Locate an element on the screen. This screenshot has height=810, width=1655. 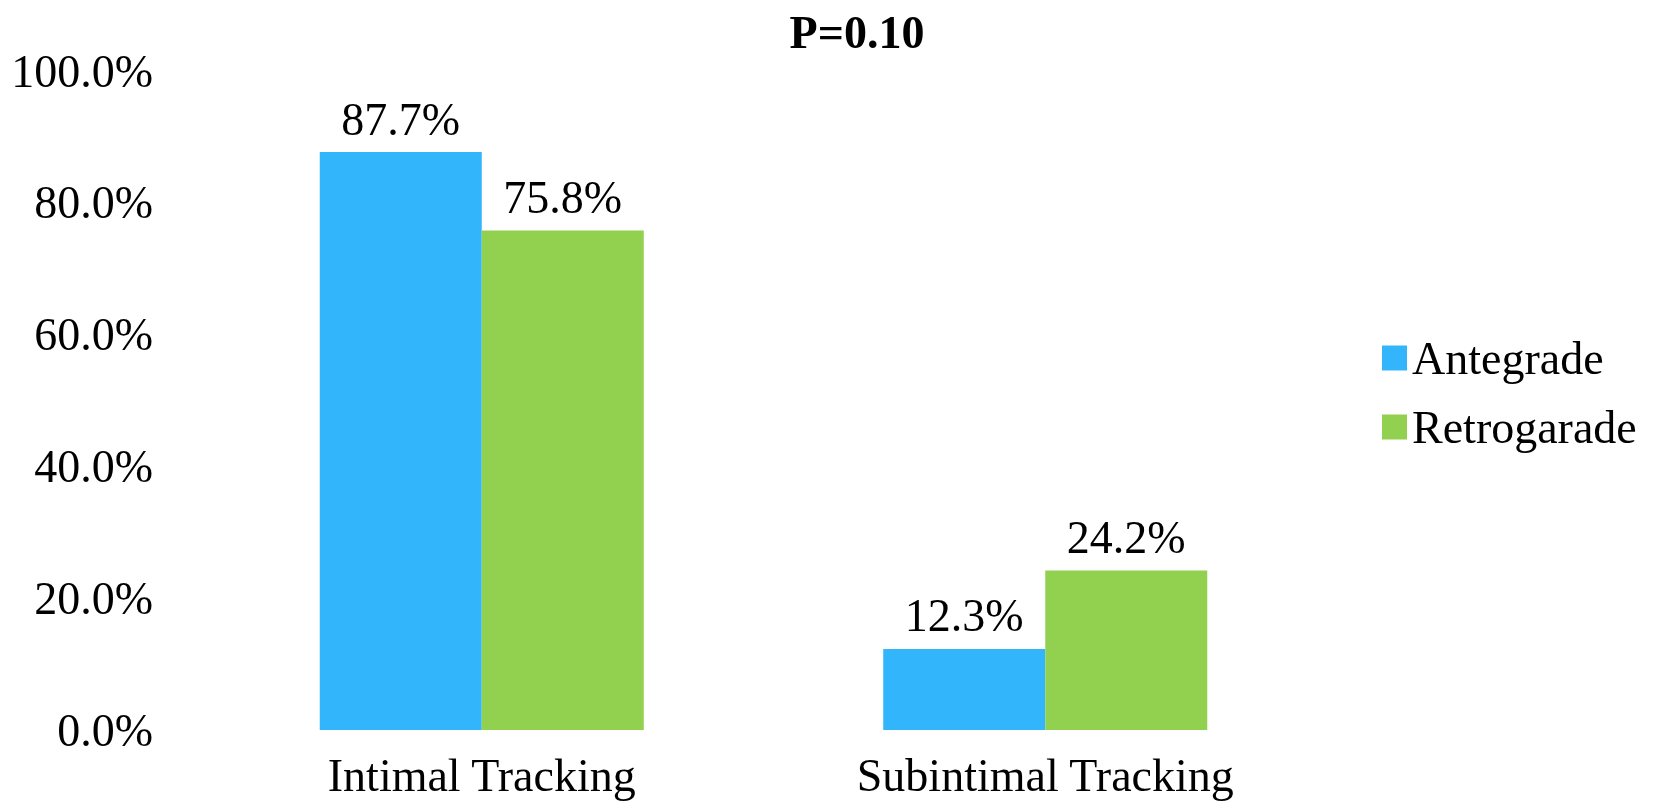
chart-title: P=0.10 is located at coordinates (857, 32).